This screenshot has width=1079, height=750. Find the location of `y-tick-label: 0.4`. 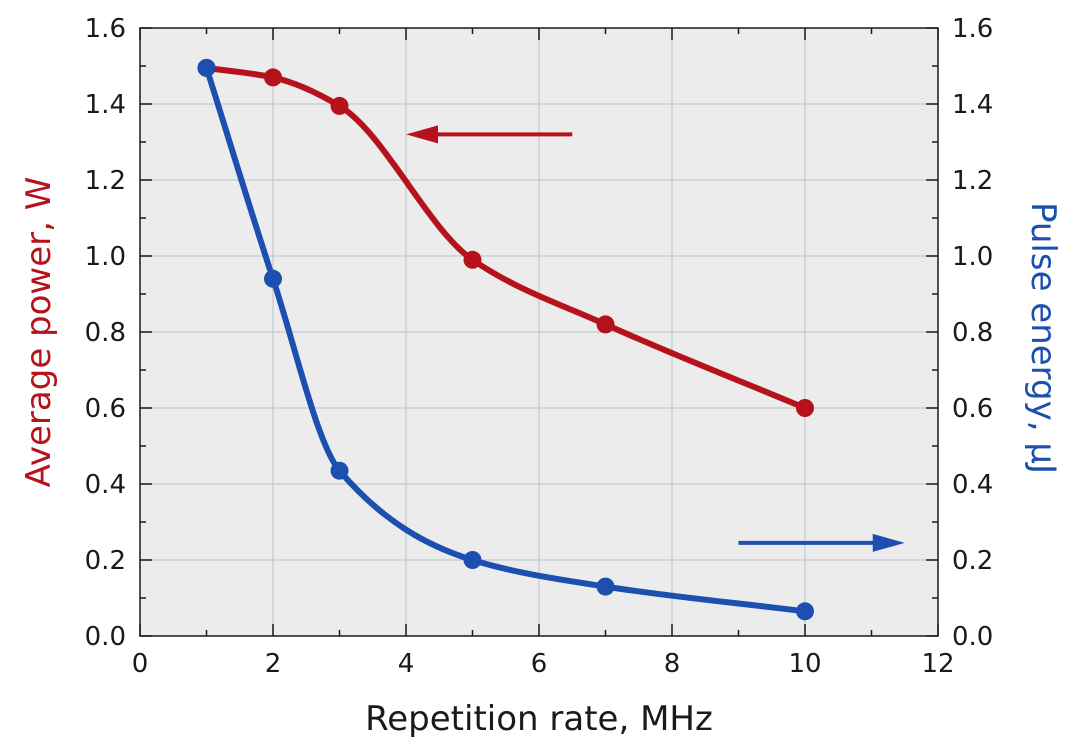

y-tick-label: 0.4 is located at coordinates (105, 485).